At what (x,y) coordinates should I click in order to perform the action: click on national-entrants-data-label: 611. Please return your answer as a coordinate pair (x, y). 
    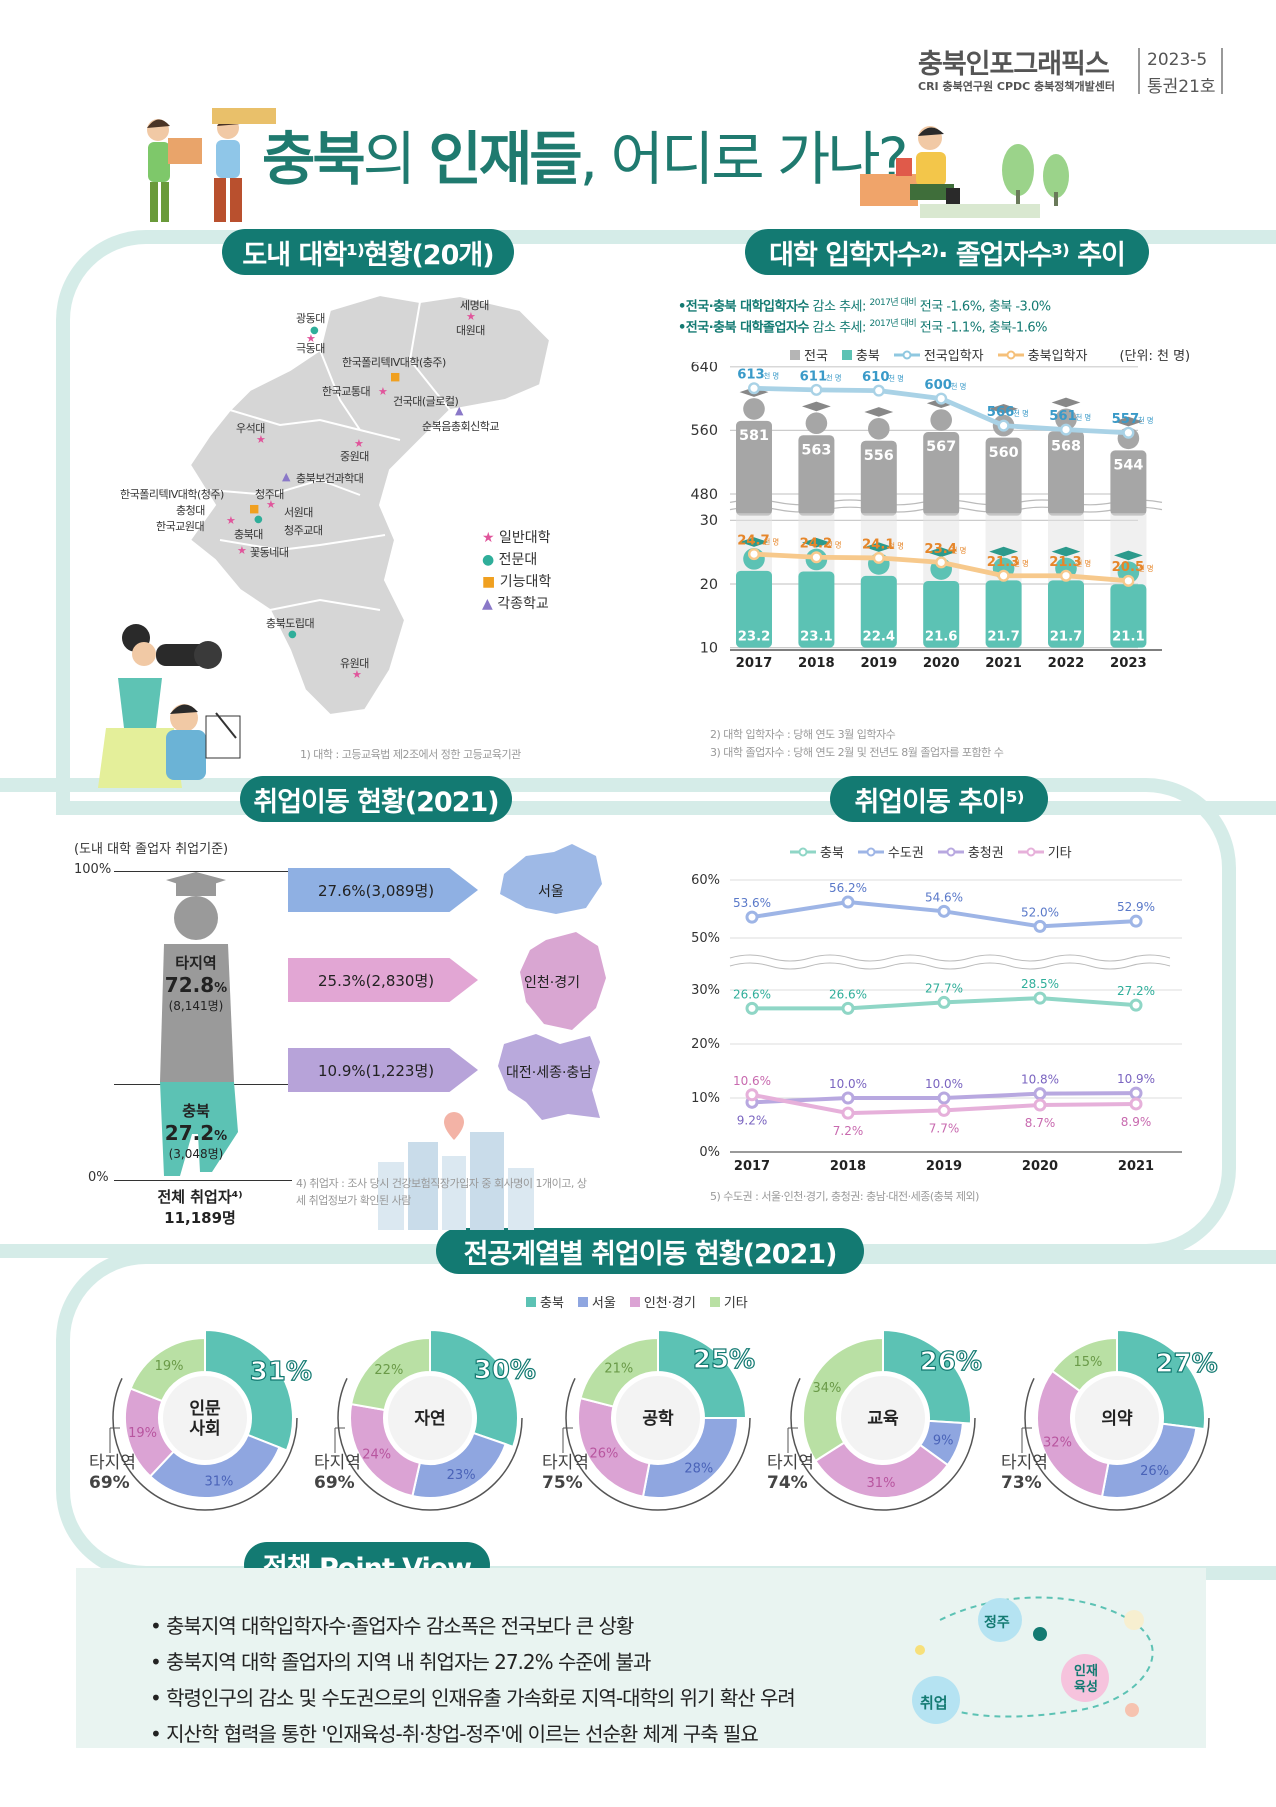
    Looking at the image, I should click on (814, 376).